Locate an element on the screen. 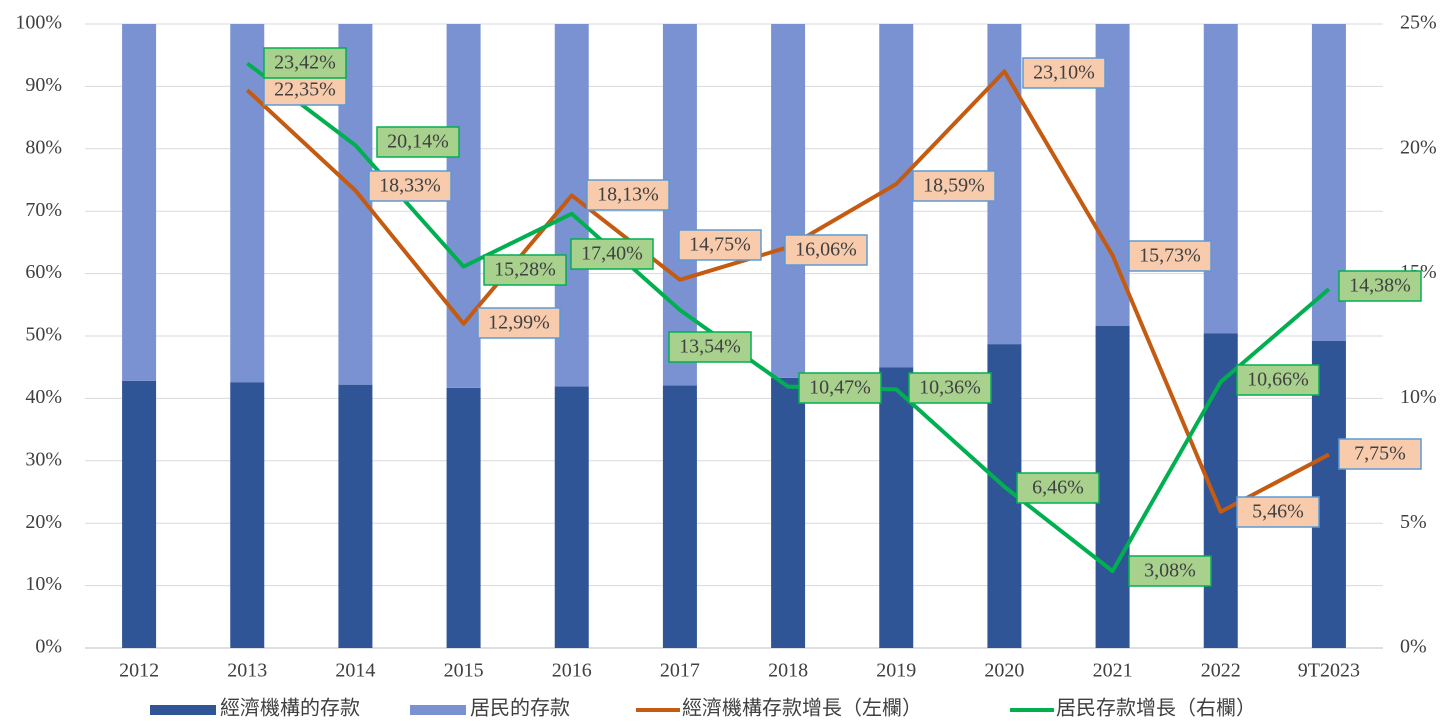 Image resolution: width=1448 pixels, height=722 pixels. data-label: 23,10% is located at coordinates (1064, 73).